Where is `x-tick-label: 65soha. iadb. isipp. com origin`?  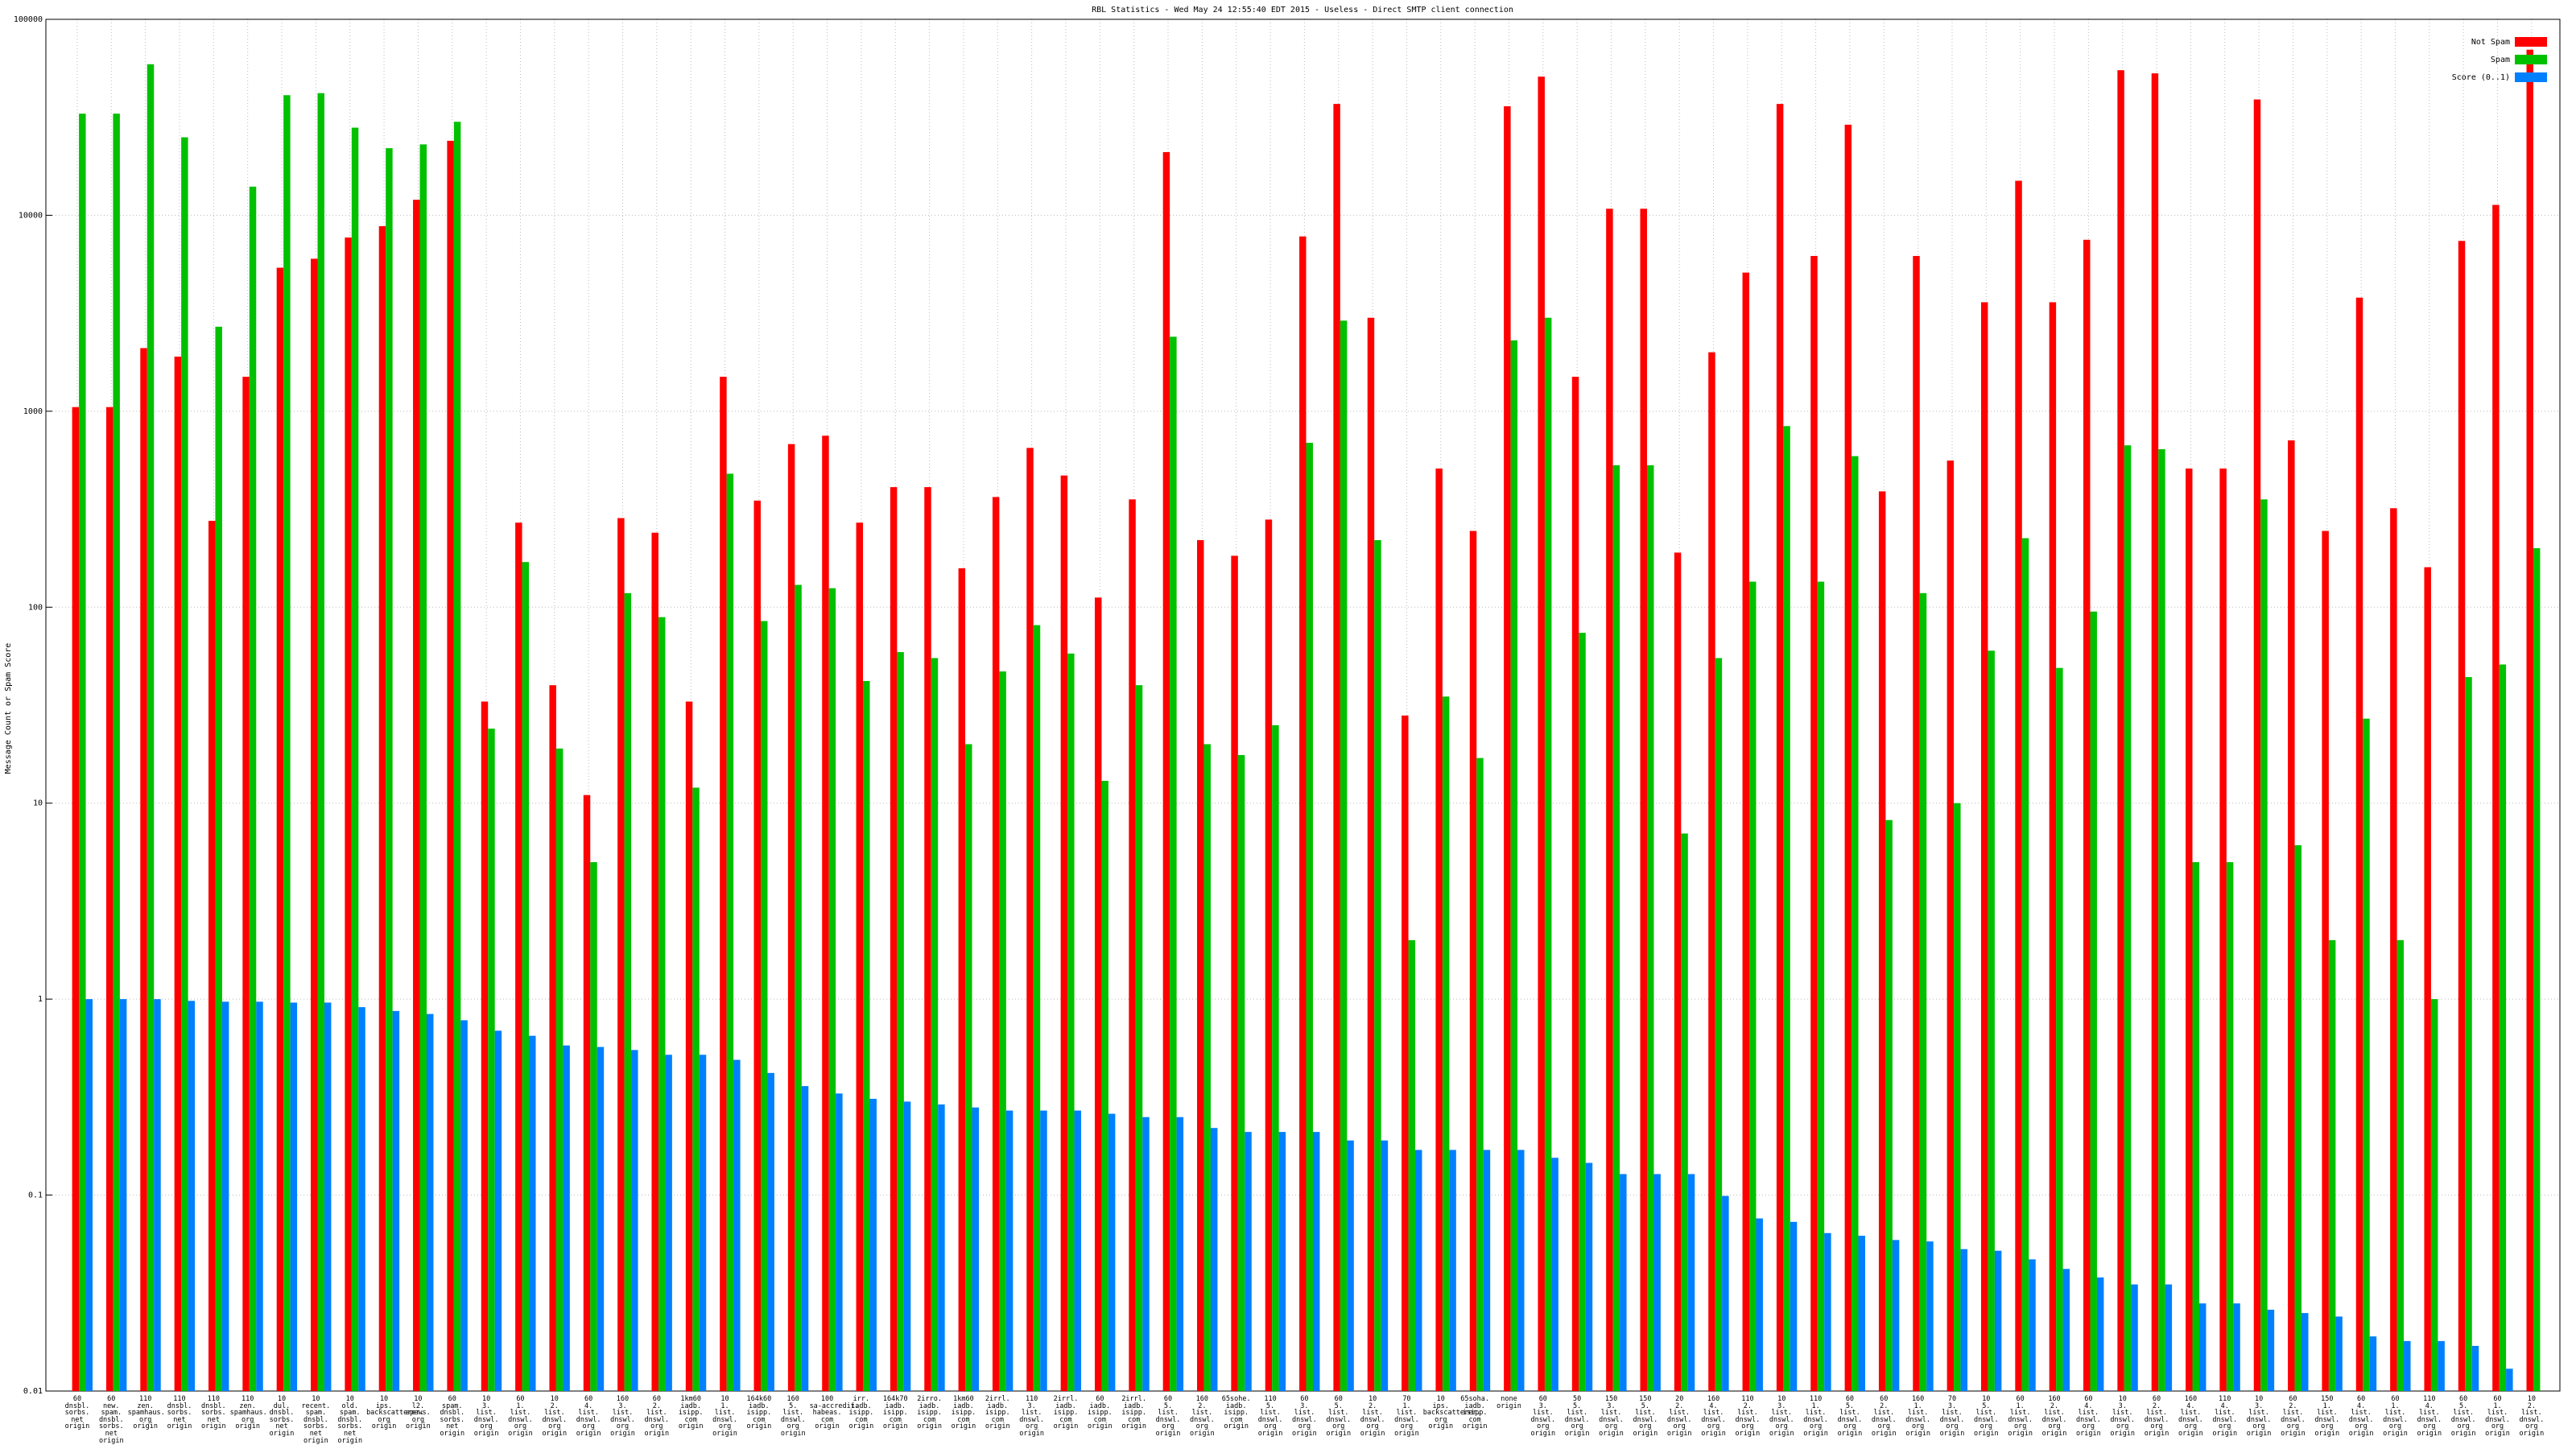
x-tick-label: 65soha. iadb. isipp. com origin is located at coordinates (1475, 1413).